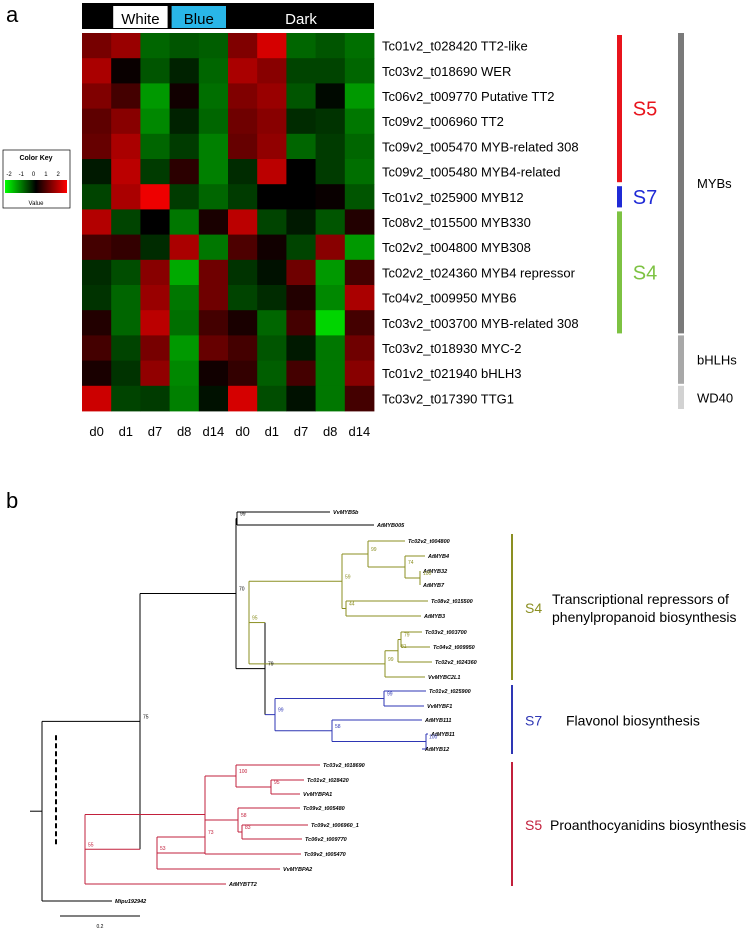 This screenshot has height=933, width=750. What do you see at coordinates (715, 397) in the screenshot?
I see `family-label: WD40` at bounding box center [715, 397].